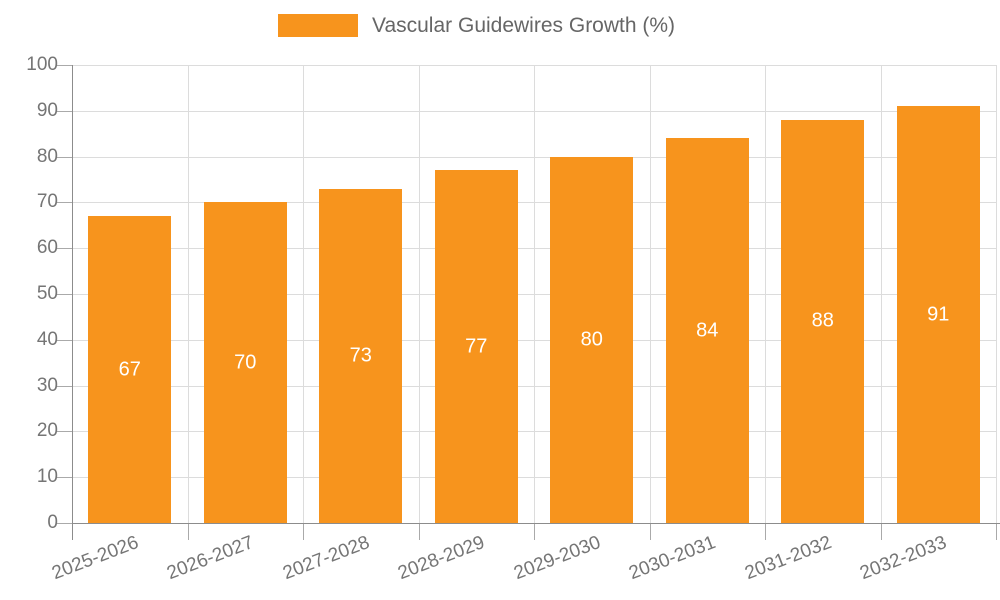 Image resolution: width=1000 pixels, height=600 pixels. I want to click on x-axis-label: 2030-2031, so click(672, 558).